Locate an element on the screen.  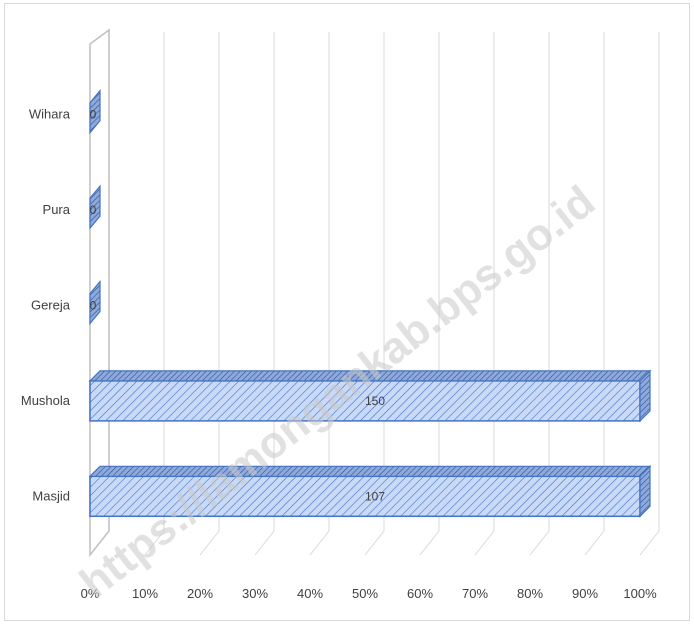
x-tick-label: 50% is located at coordinates (365, 593).